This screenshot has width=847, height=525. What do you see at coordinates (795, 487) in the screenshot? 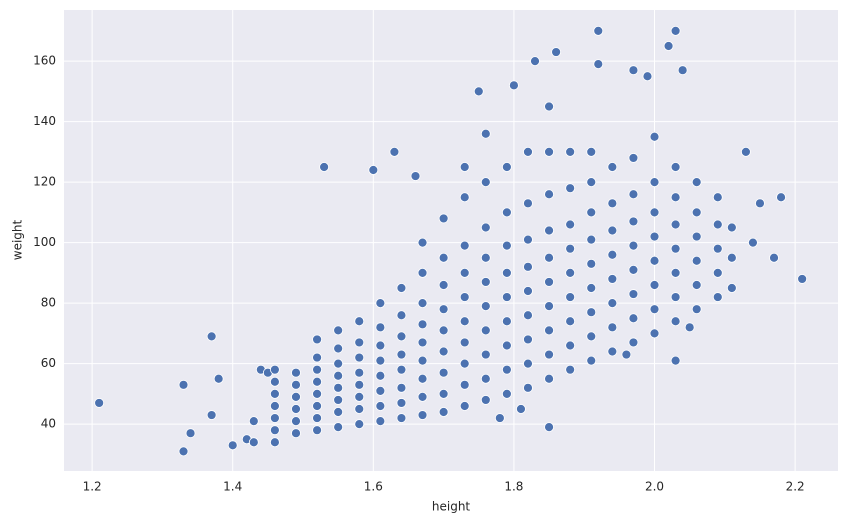
I see `x-tick-label: 2.2` at bounding box center [795, 487].